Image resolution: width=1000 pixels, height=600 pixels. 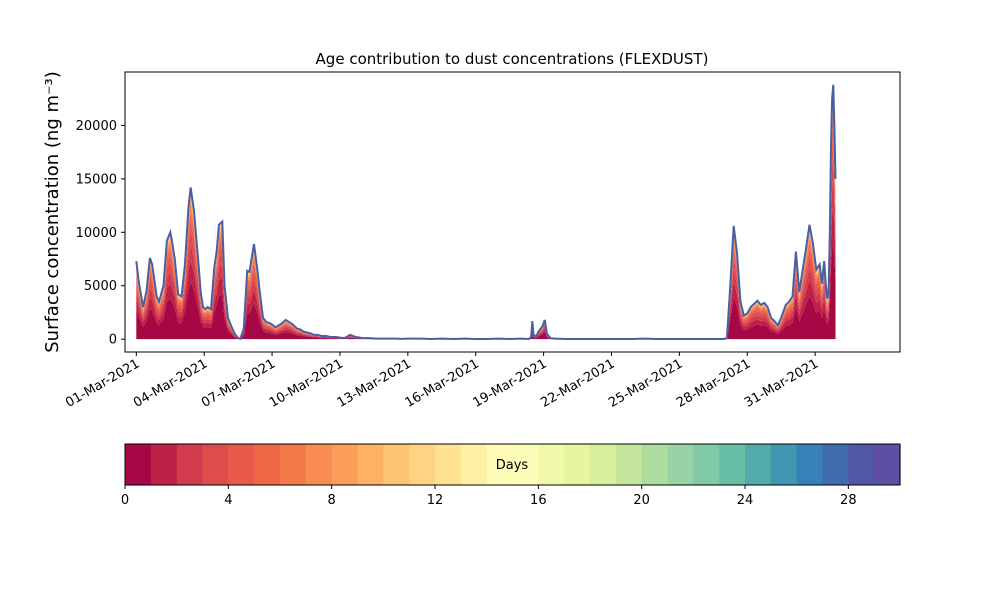 What do you see at coordinates (538, 500) in the screenshot?
I see `colorbar-tick-label: 16` at bounding box center [538, 500].